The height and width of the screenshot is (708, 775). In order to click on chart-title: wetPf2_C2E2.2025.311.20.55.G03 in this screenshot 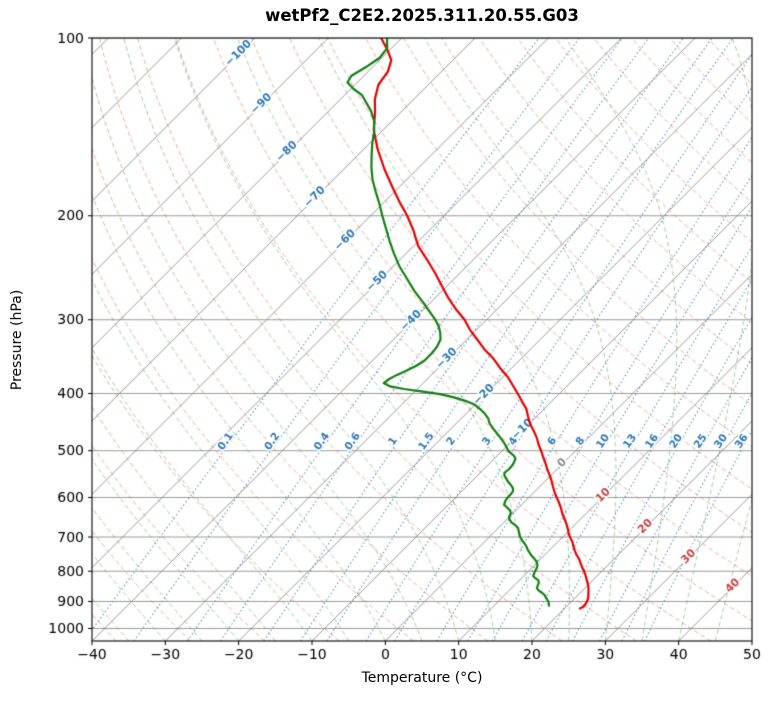, I will do `click(422, 15)`.